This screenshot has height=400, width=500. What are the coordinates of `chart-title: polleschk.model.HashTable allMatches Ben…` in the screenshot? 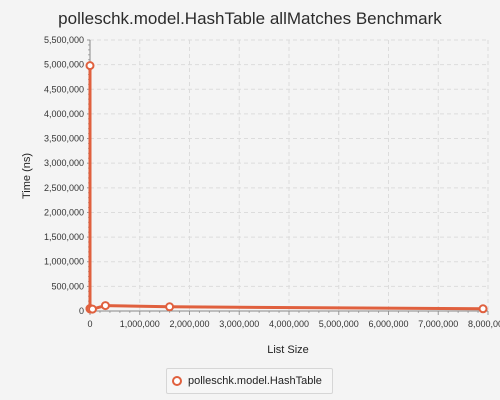 It's located at (250, 18).